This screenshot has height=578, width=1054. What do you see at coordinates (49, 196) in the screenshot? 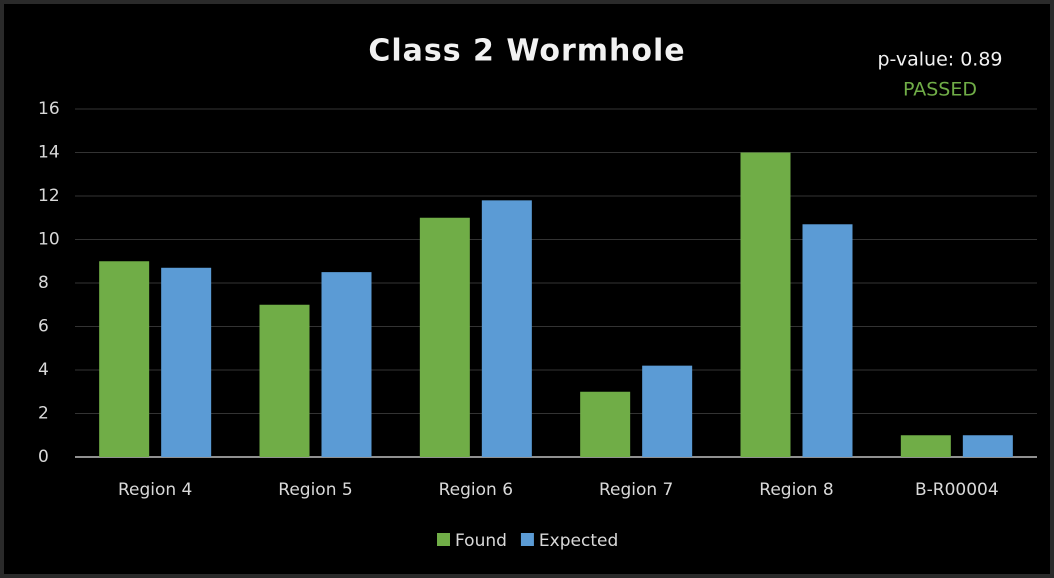
I see `y-tick-label: 12` at bounding box center [49, 196].